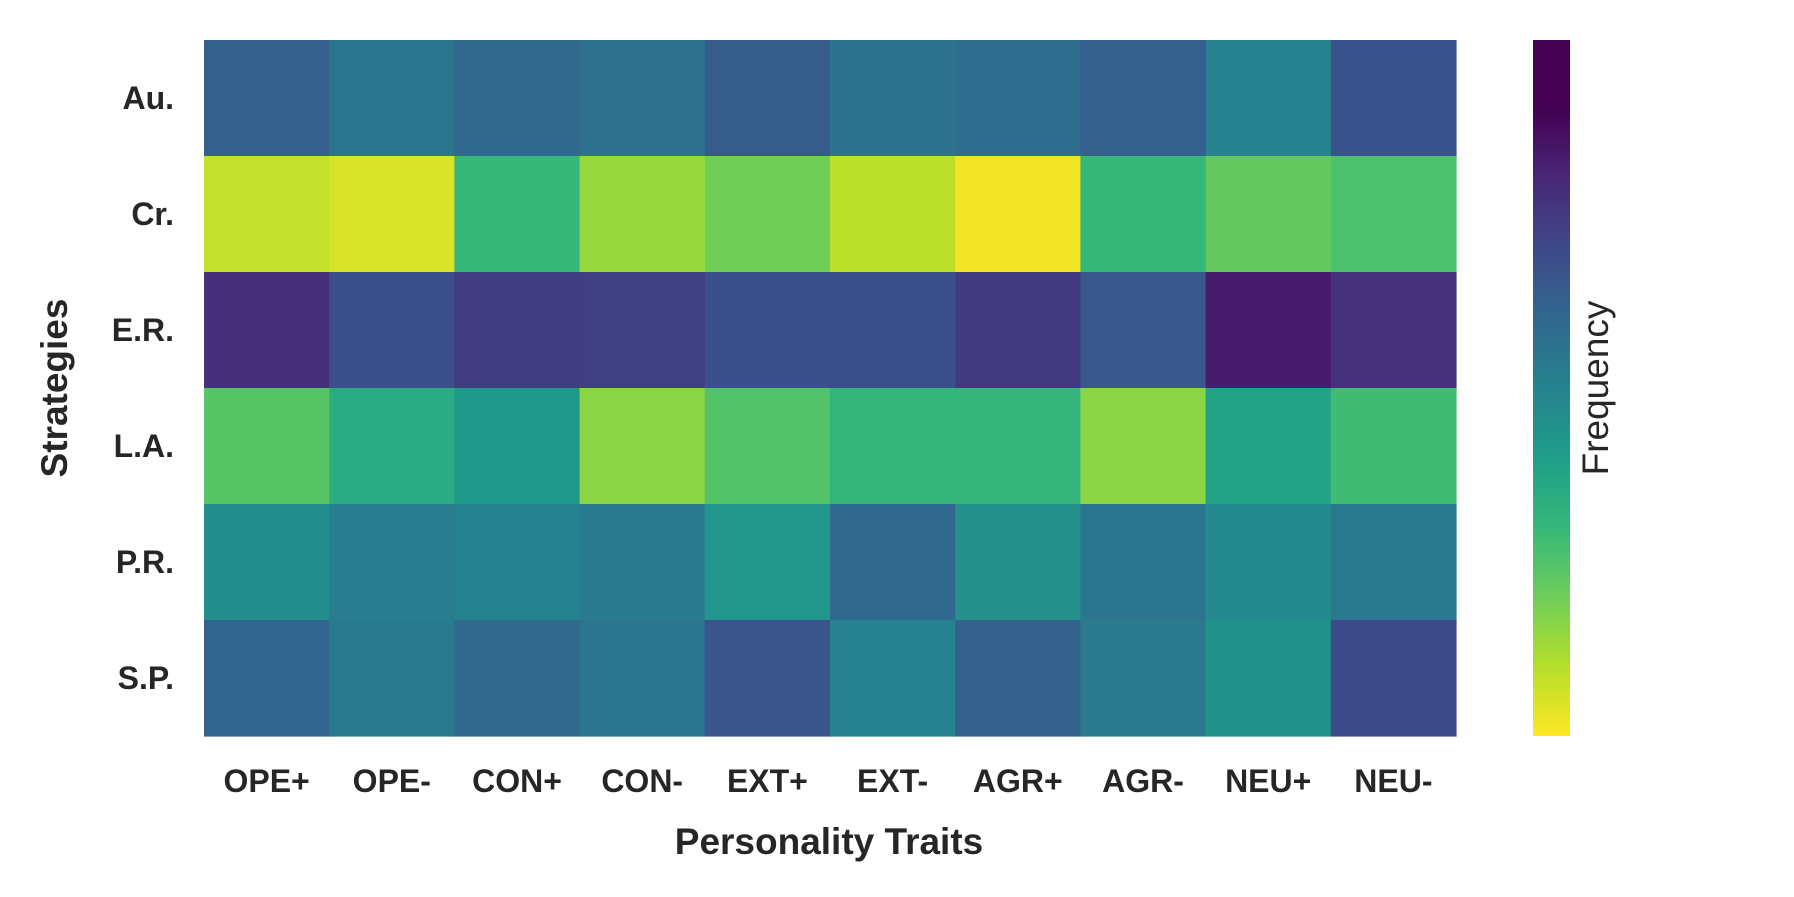  I want to click on y-tick-label: L.A., so click(144, 446).